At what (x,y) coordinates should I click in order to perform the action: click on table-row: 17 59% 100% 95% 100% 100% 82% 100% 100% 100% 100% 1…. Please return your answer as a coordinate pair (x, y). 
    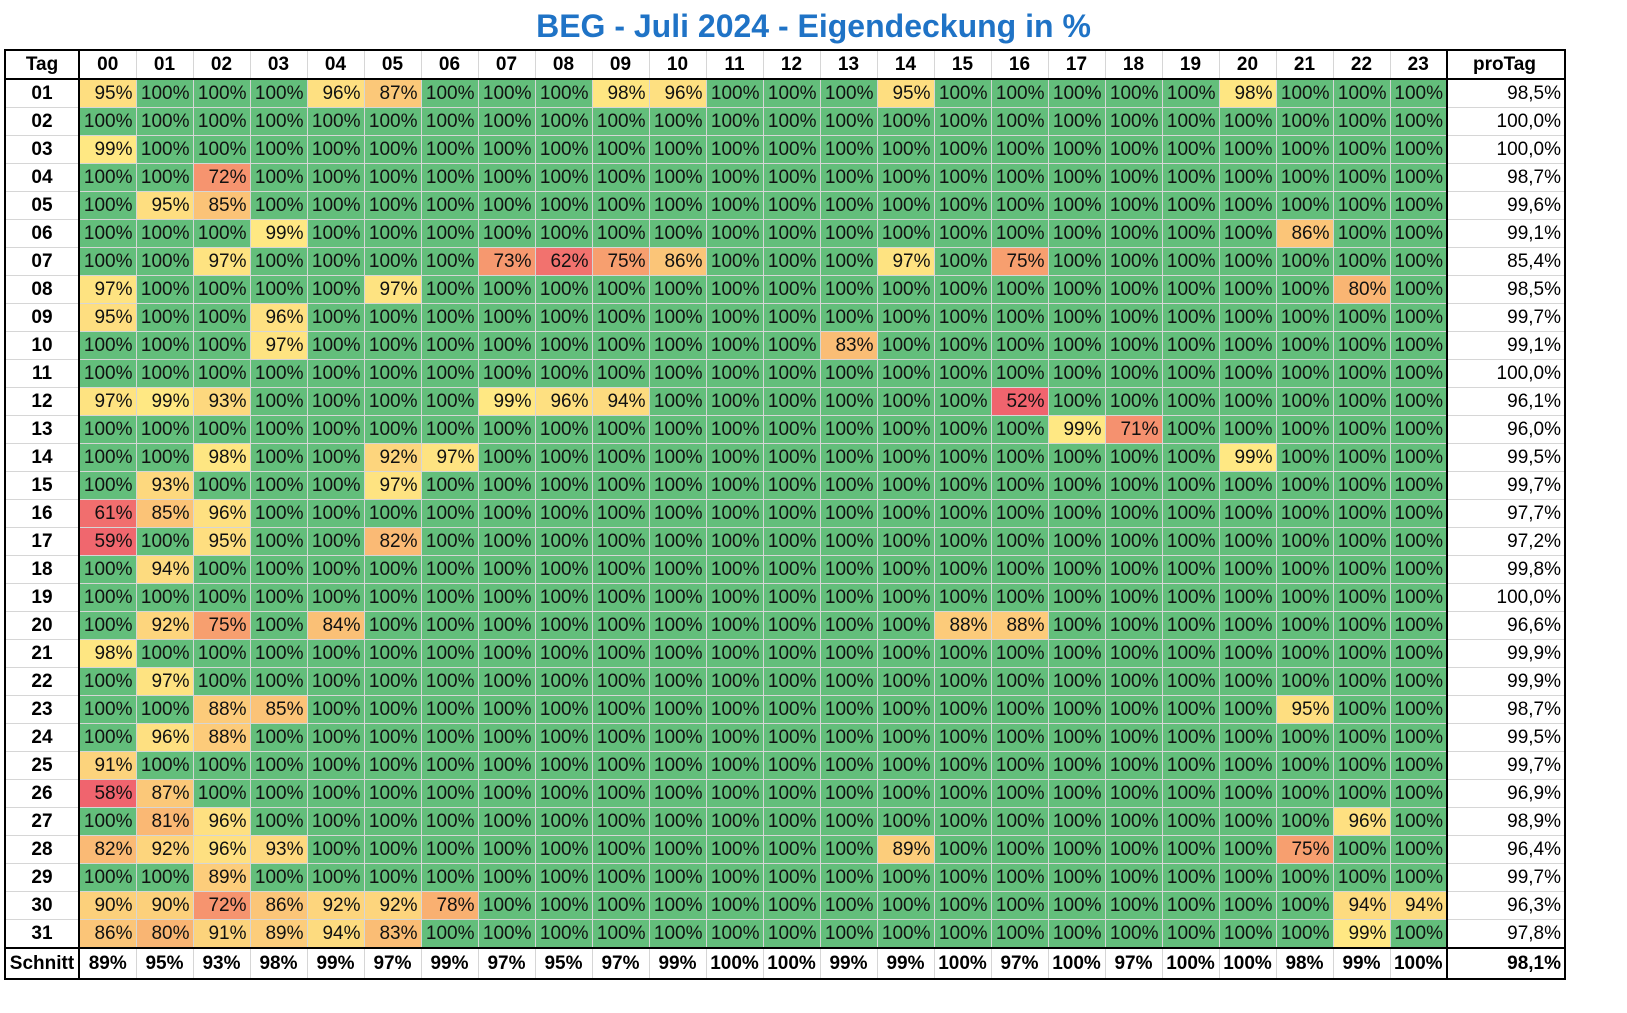
    Looking at the image, I should click on (785, 541).